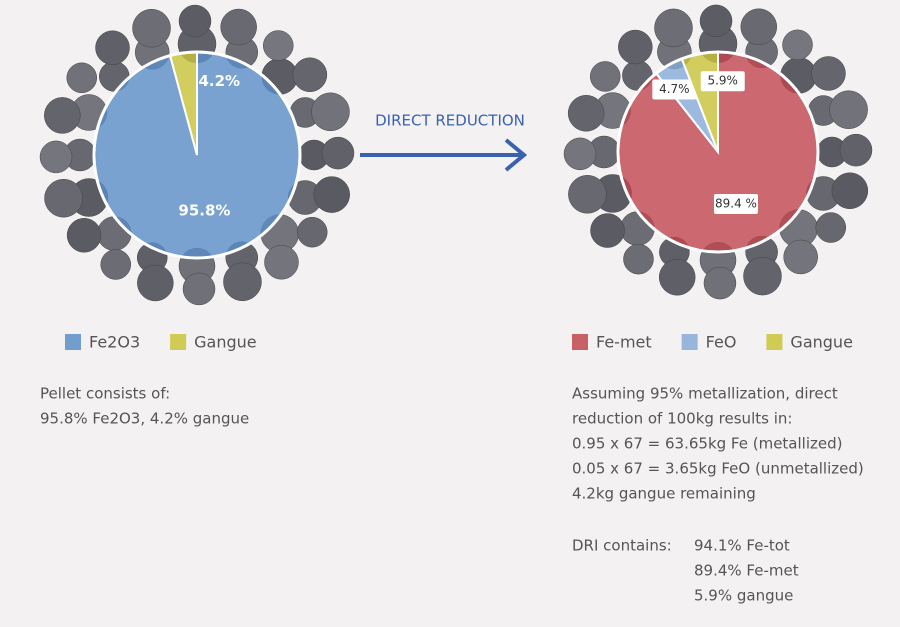 This screenshot has width=900, height=627. I want to click on note-line: Assuming 95% metallization, direct, so click(705, 394).